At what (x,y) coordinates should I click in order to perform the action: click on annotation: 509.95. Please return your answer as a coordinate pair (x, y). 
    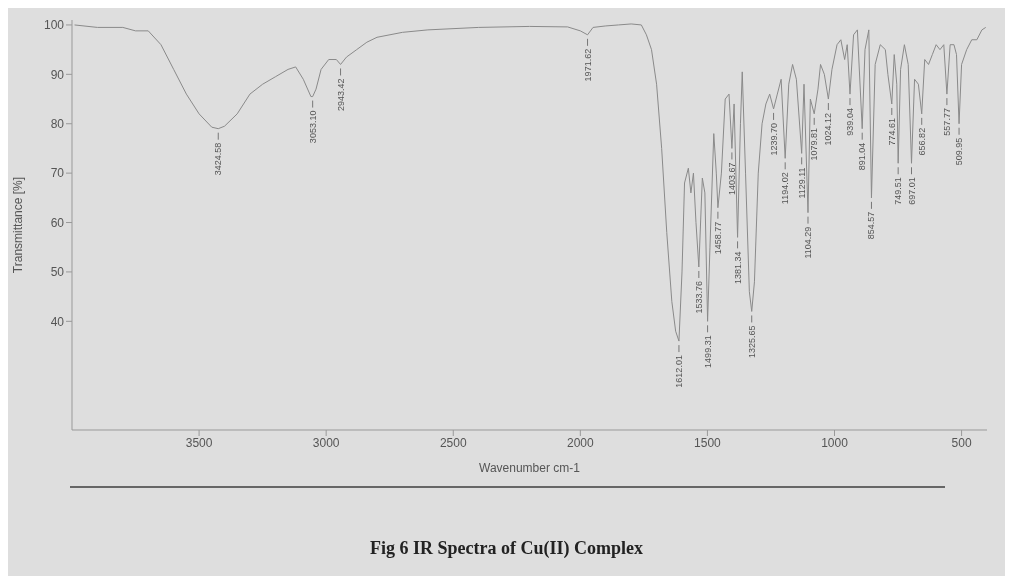
    Looking at the image, I should click on (959, 151).